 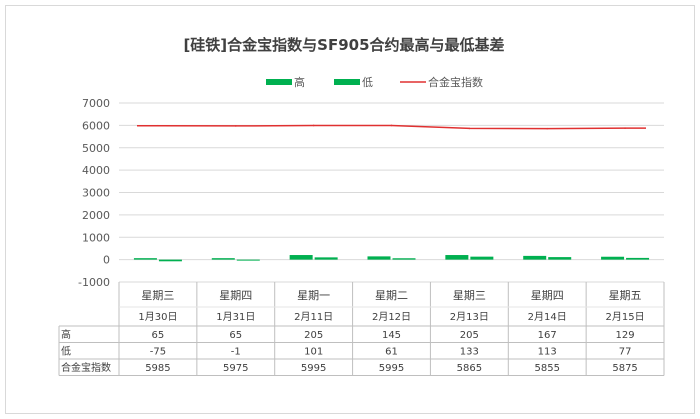 I want to click on table-cell: 5875, so click(x=624, y=368).